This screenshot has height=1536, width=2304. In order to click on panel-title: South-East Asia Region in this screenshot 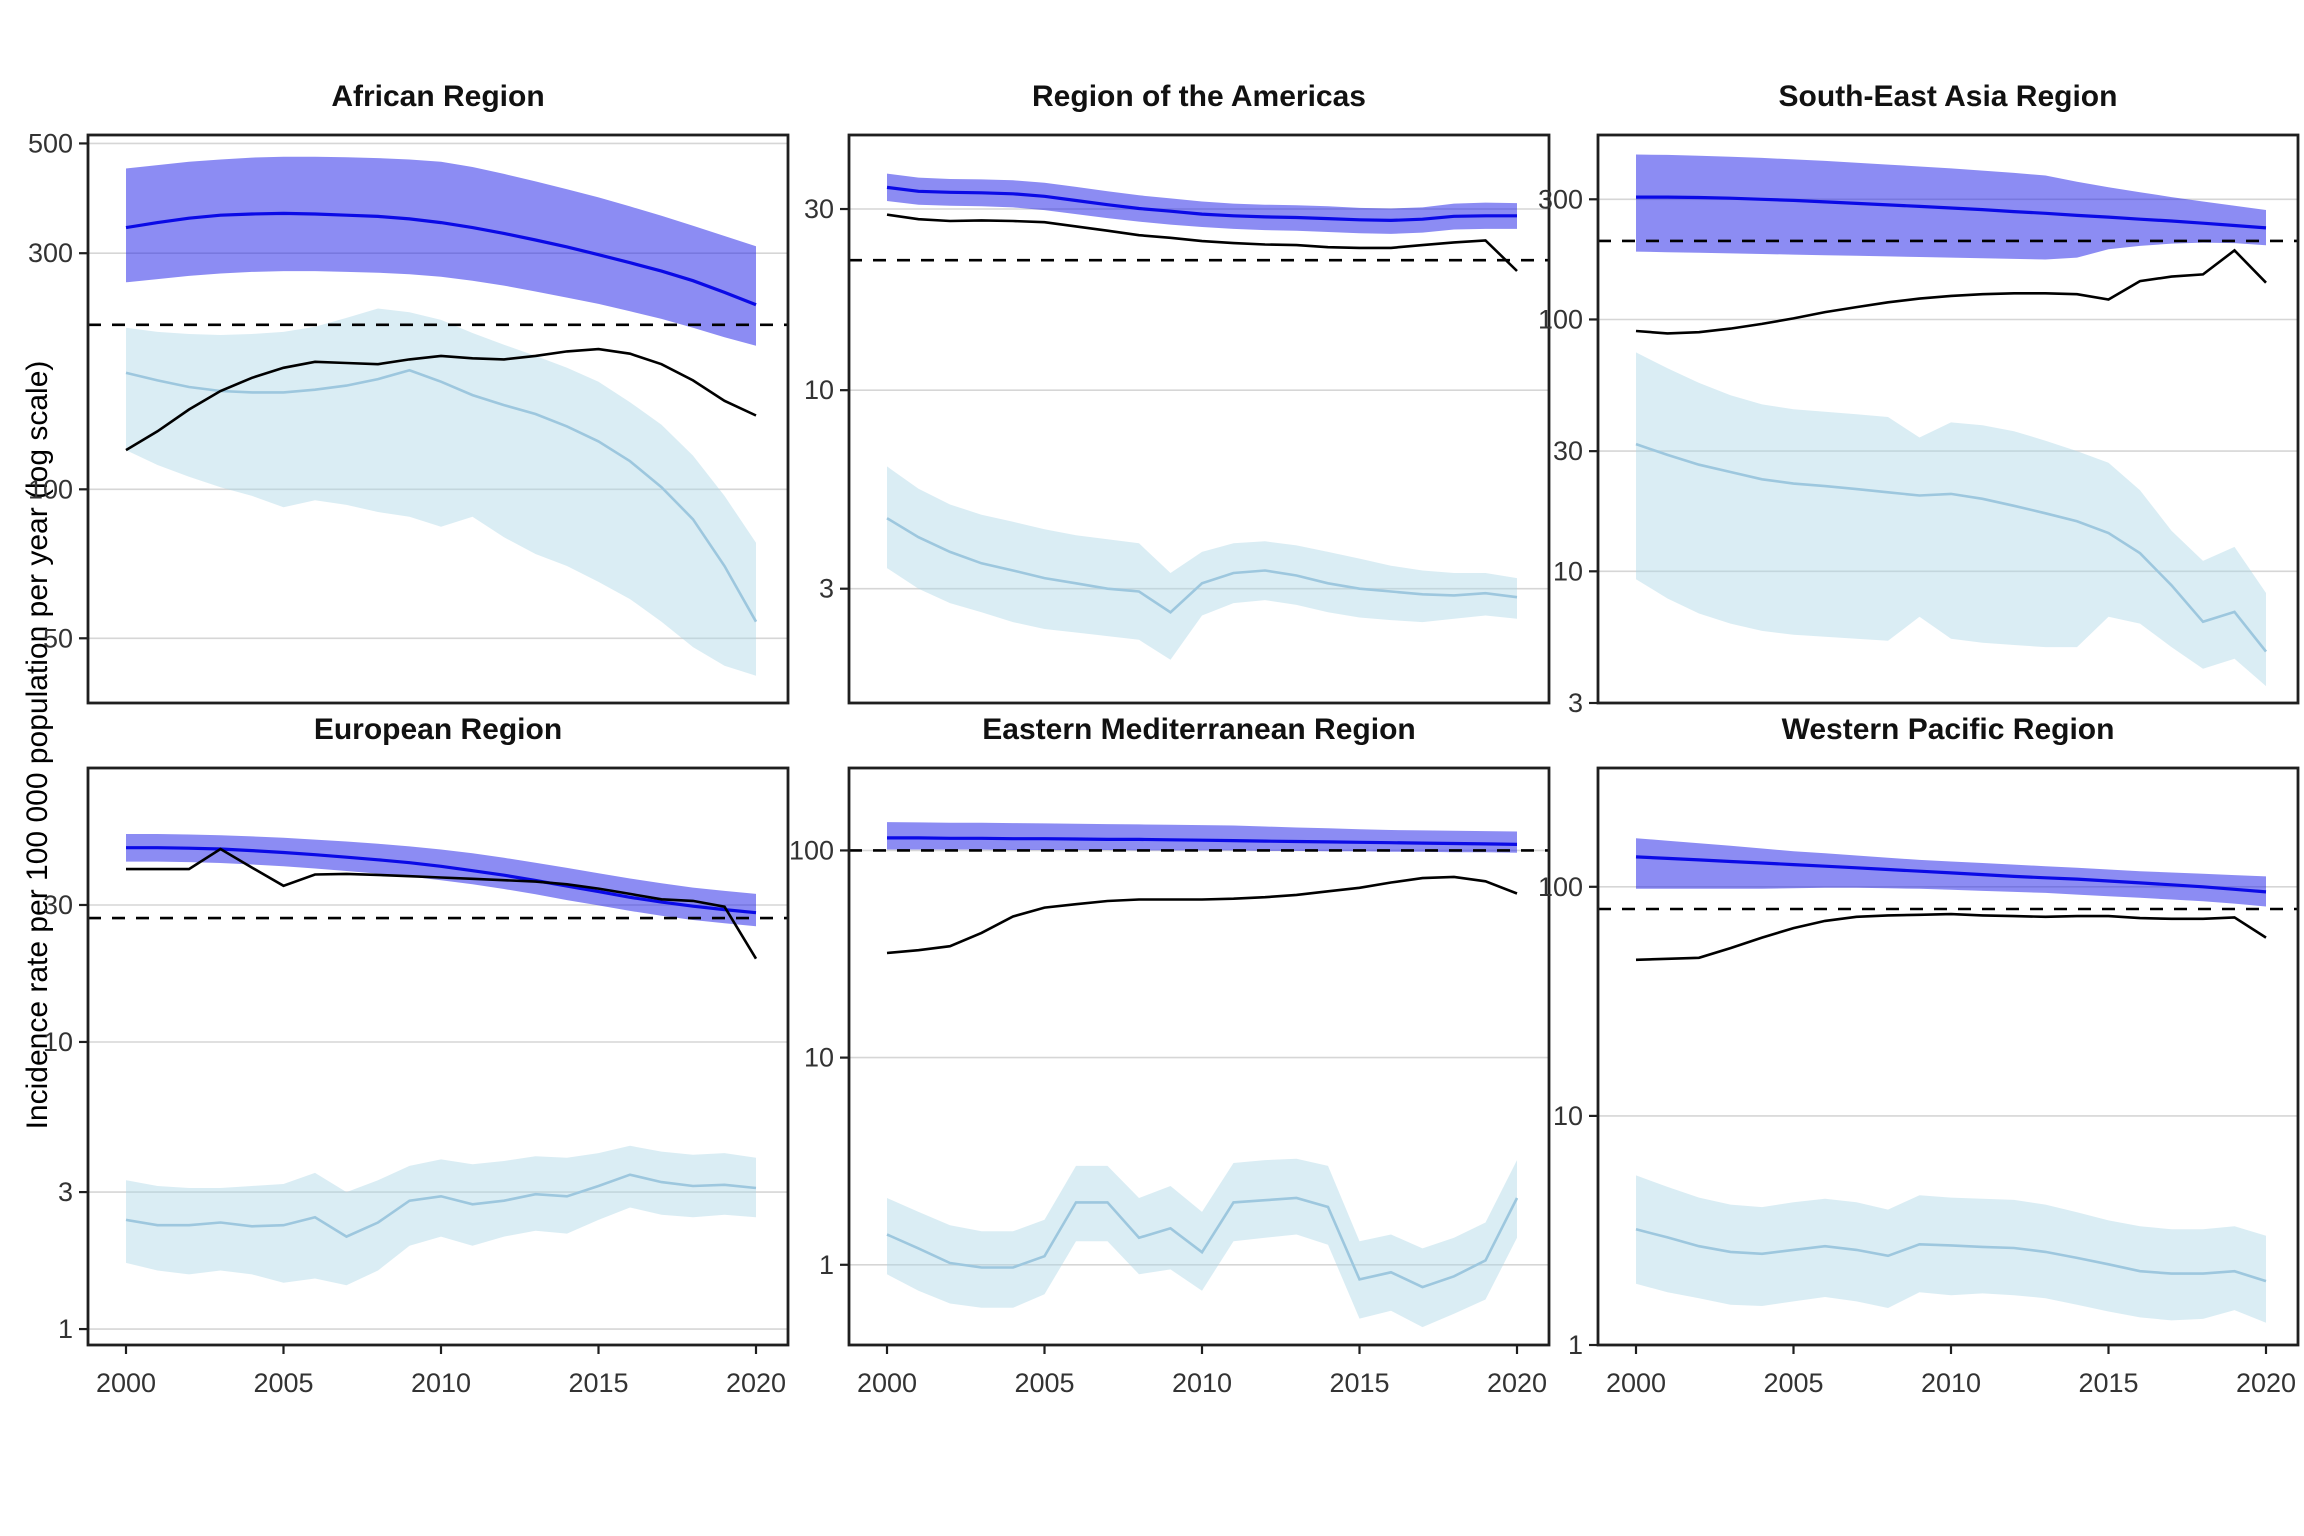, I will do `click(1948, 96)`.